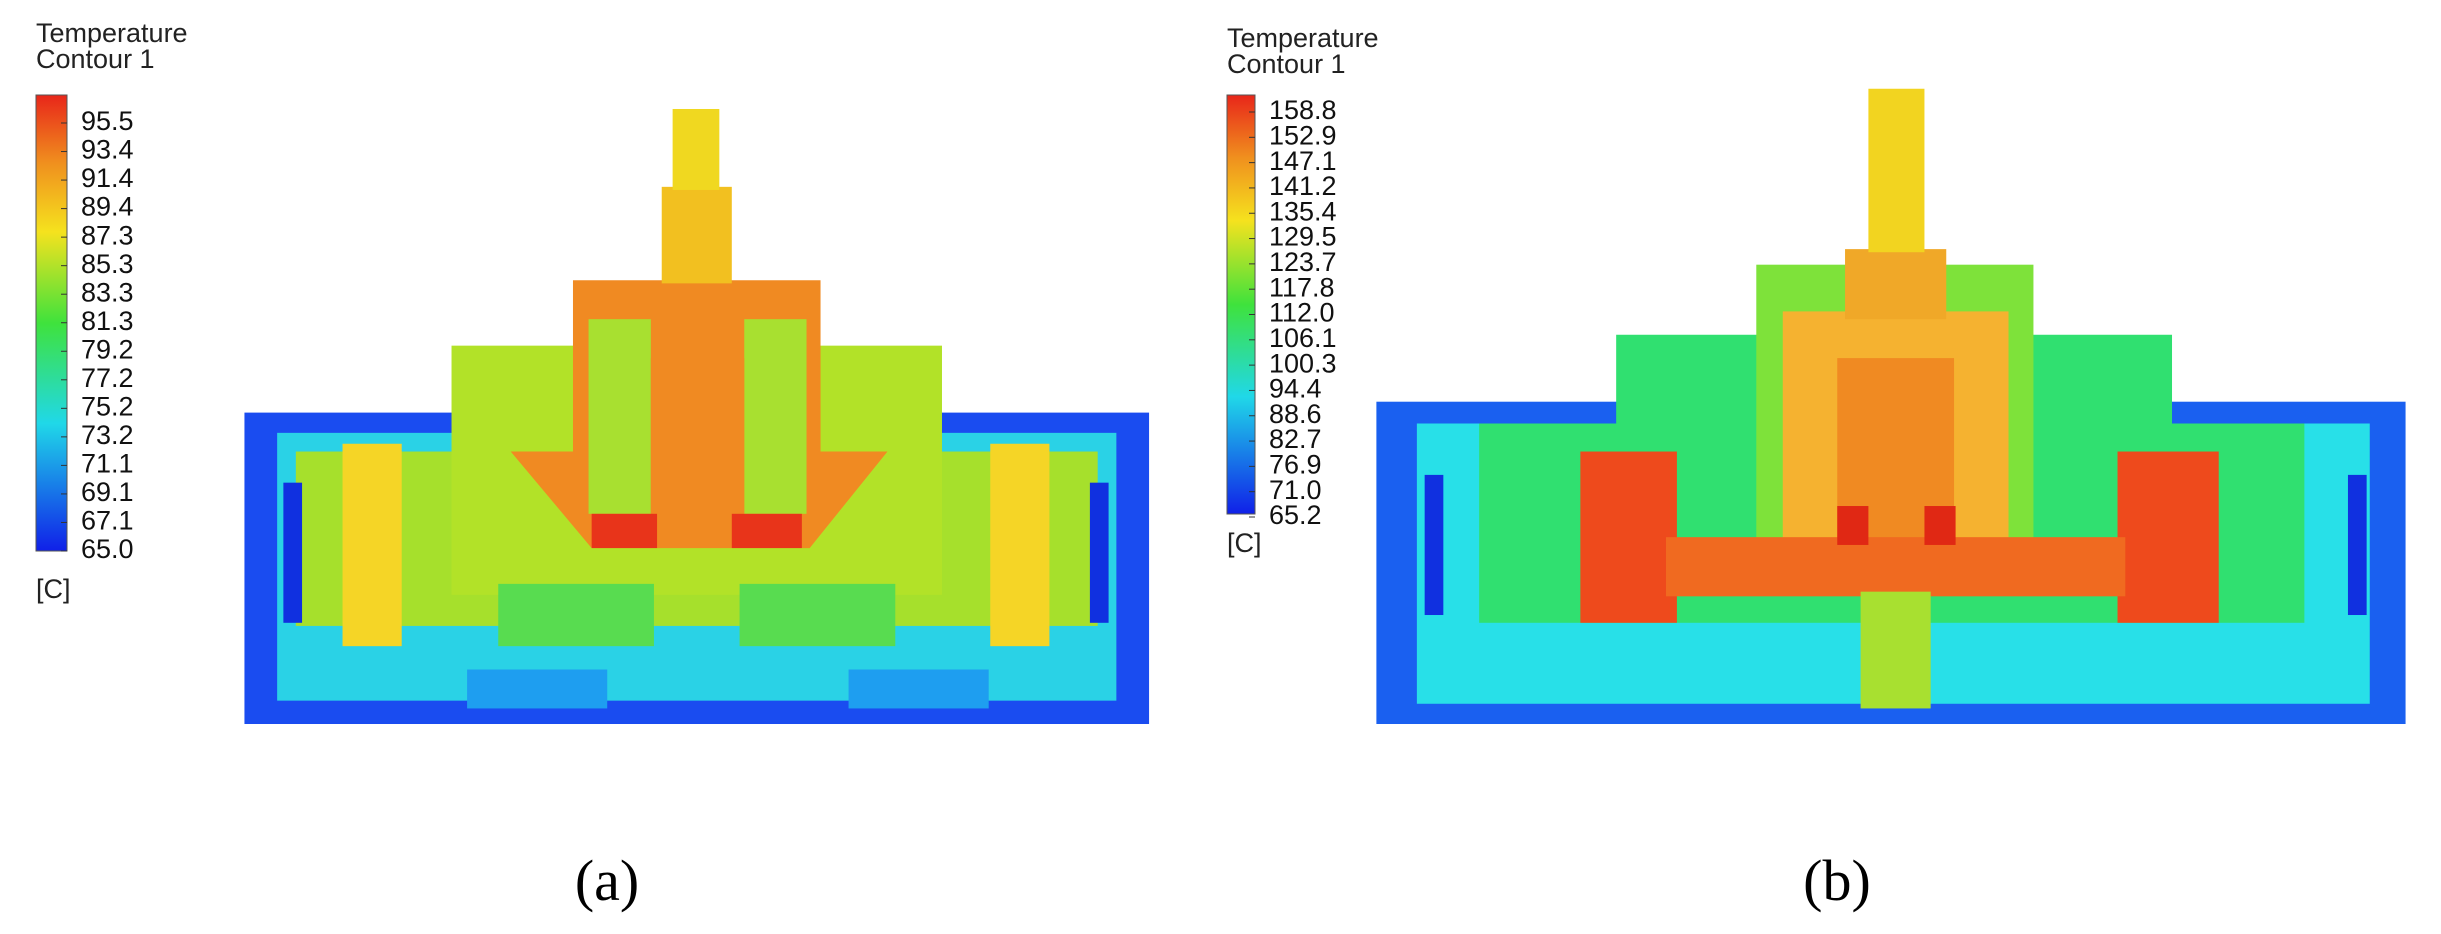 This screenshot has height=934, width=2441. Describe the element at coordinates (607, 880) in the screenshot. I see `panel-caption: (a)` at that location.